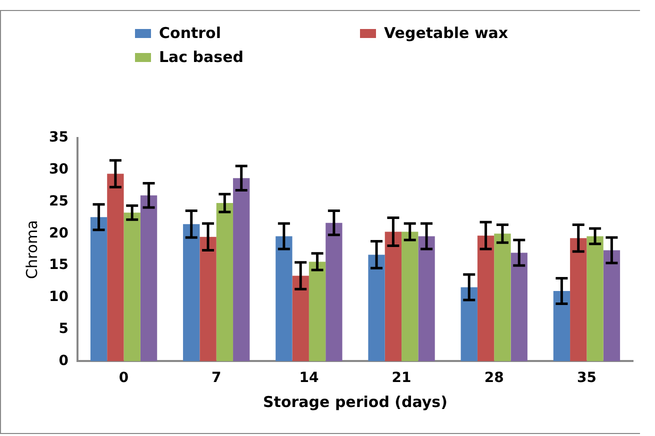 The image size is (655, 436). What do you see at coordinates (216, 378) in the screenshot?
I see `x-tick-label: 7` at bounding box center [216, 378].